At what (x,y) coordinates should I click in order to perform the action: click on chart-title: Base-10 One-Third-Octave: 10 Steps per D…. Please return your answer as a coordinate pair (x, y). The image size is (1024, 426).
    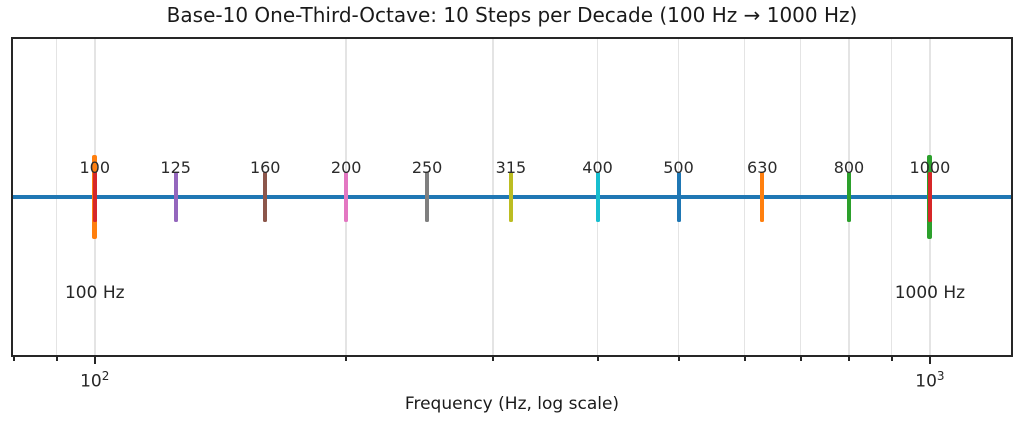
    Looking at the image, I should click on (512, 15).